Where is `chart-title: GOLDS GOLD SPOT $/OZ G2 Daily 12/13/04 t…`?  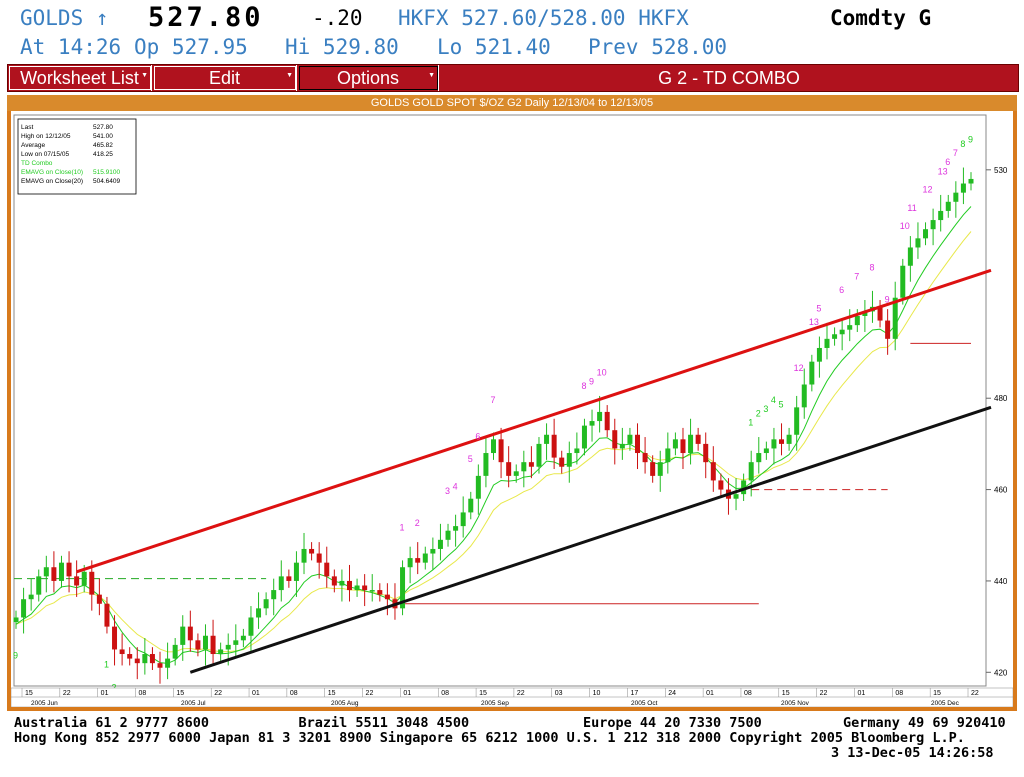
chart-title: GOLDS GOLD SPOT $/OZ G2 Daily 12/13/04 t… is located at coordinates (512, 103).